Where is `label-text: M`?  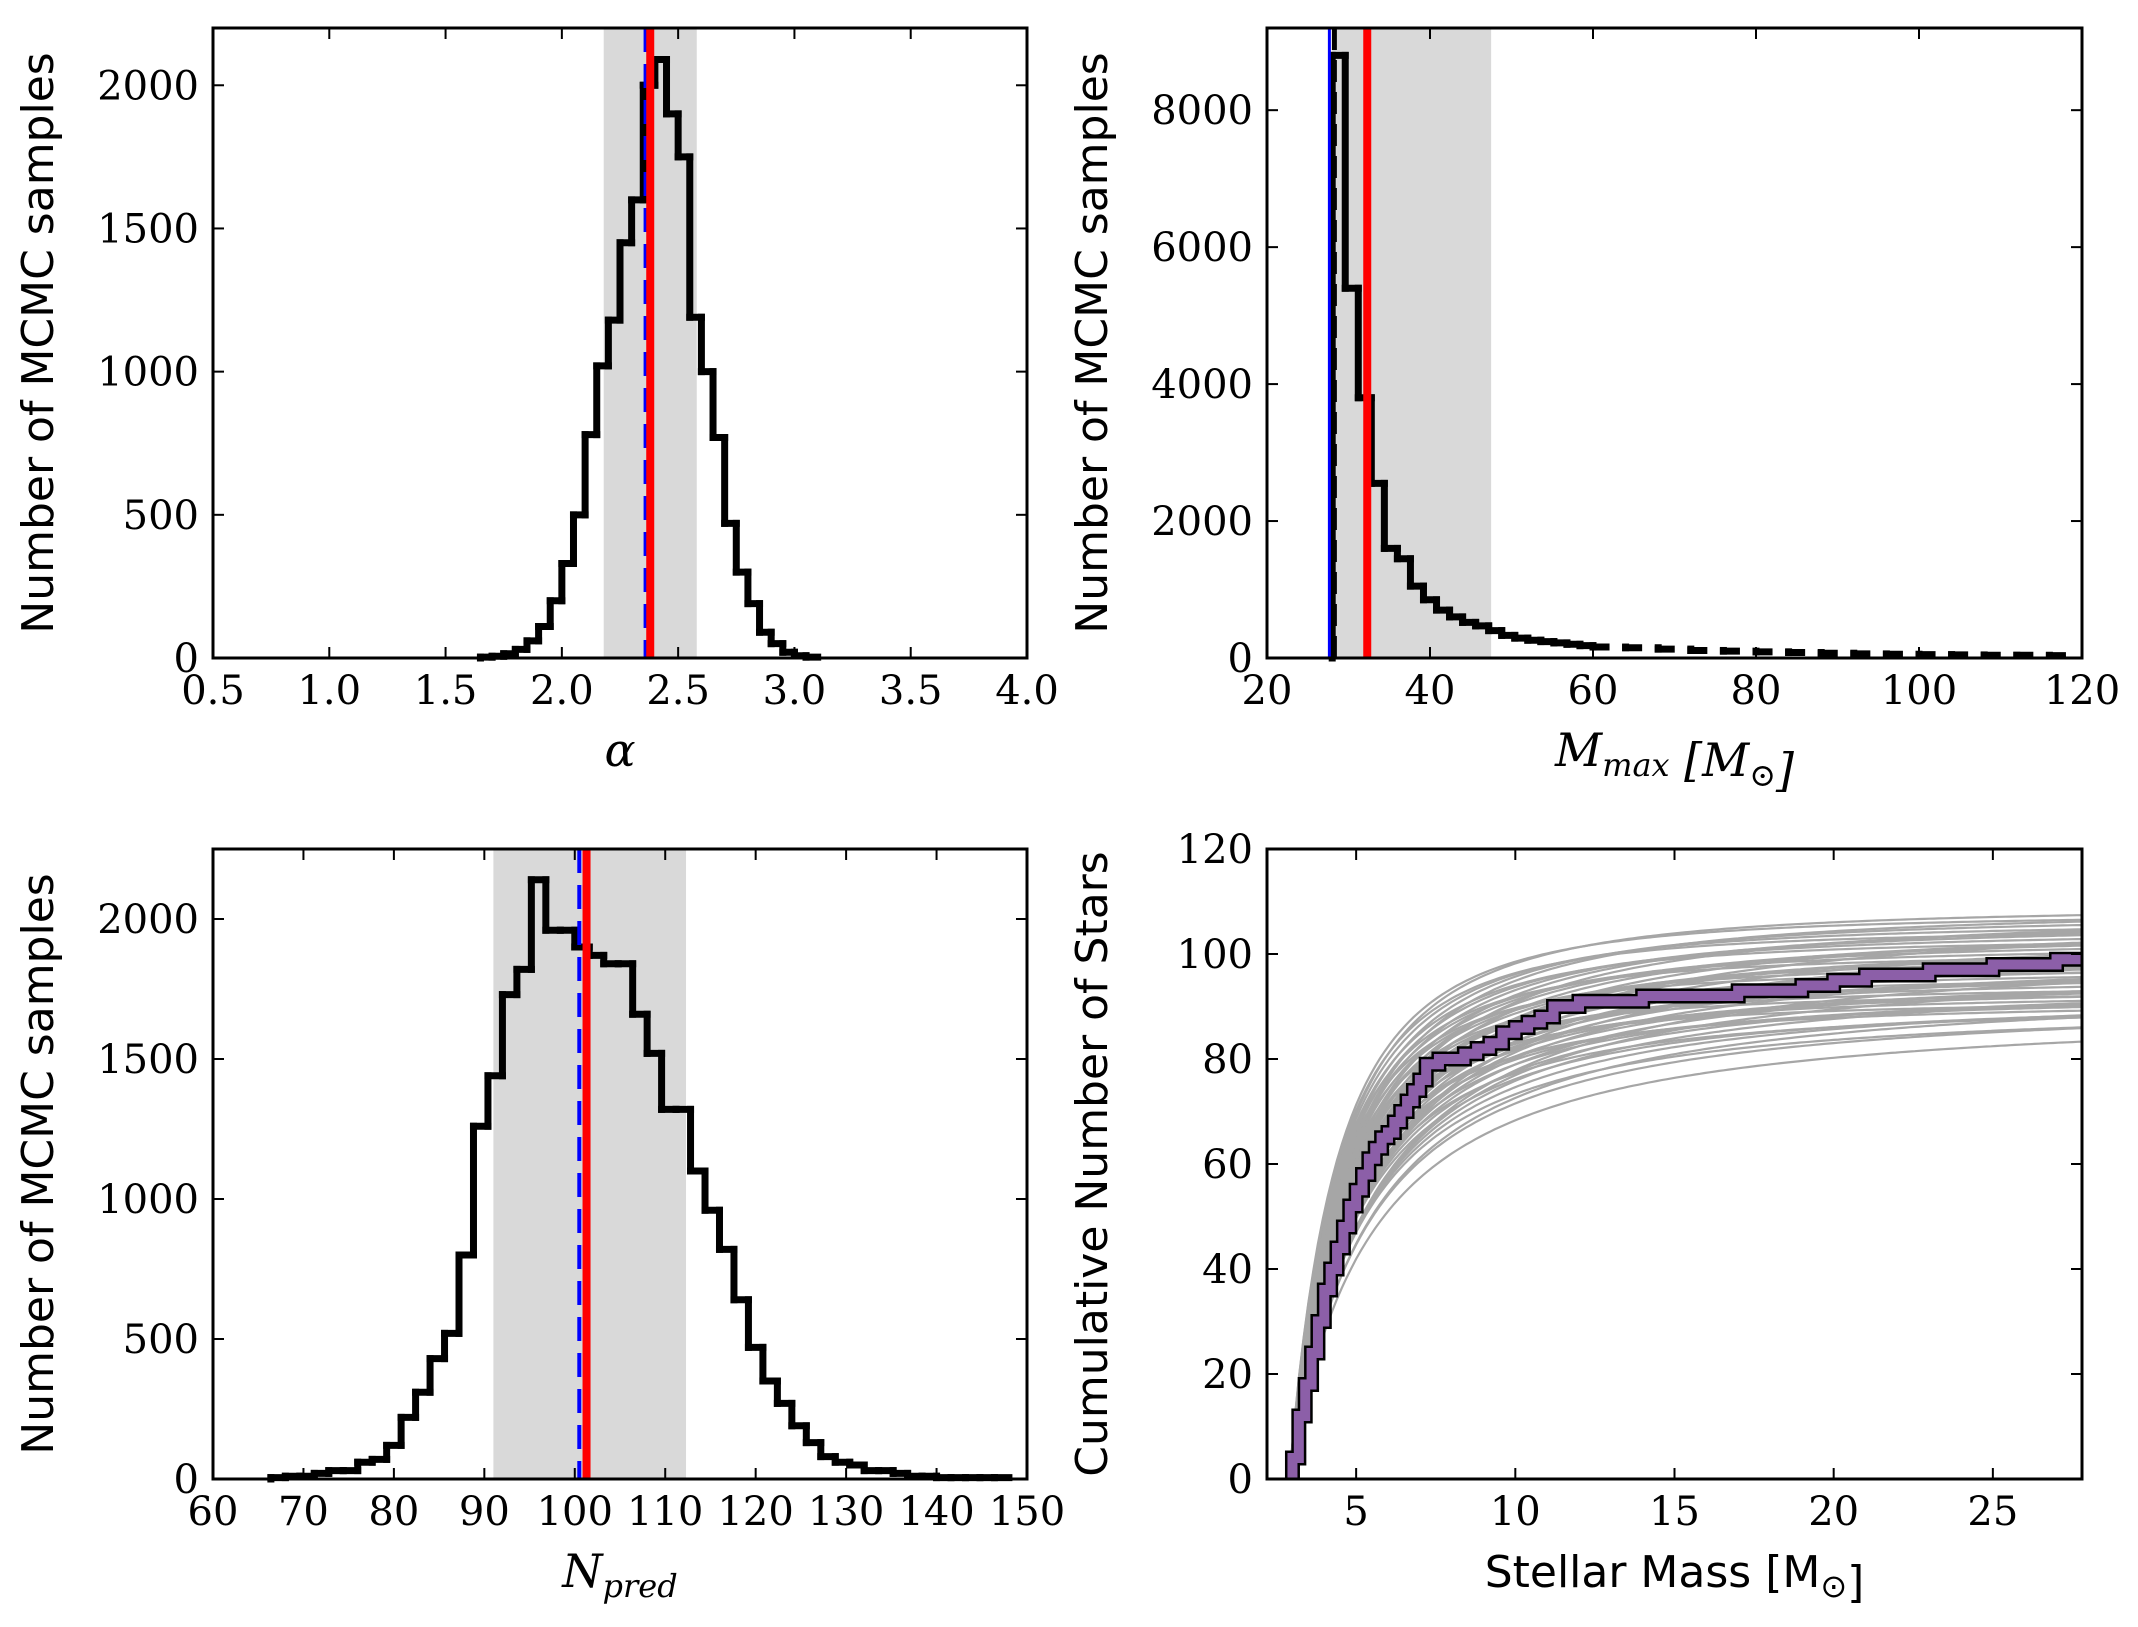 label-text: M is located at coordinates (1579, 750).